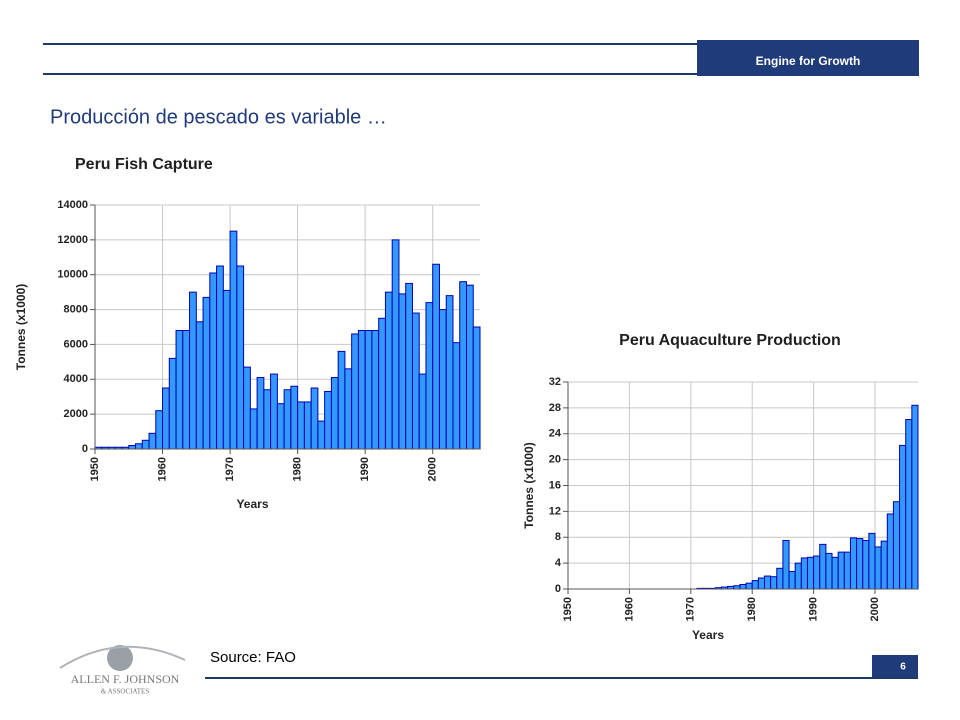  What do you see at coordinates (253, 657) in the screenshot?
I see `source: Source: FAO` at bounding box center [253, 657].